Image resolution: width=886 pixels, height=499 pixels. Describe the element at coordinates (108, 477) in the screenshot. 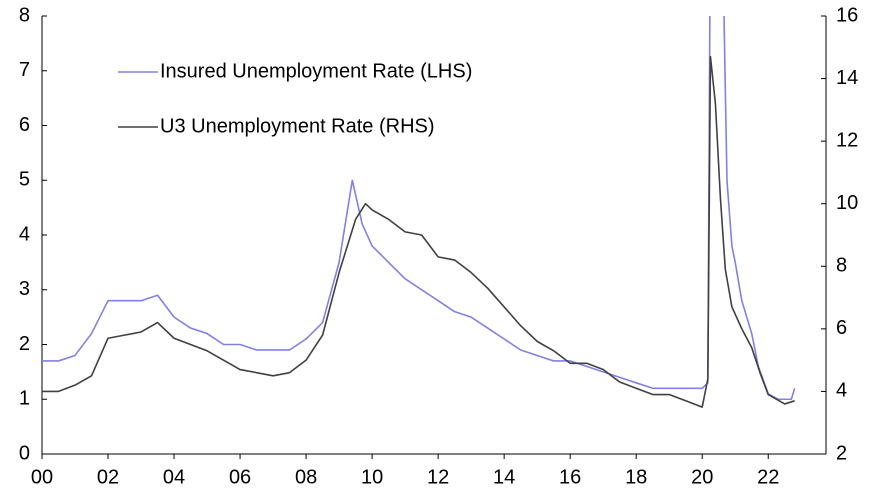

I see `x-tick-label: 02` at that location.